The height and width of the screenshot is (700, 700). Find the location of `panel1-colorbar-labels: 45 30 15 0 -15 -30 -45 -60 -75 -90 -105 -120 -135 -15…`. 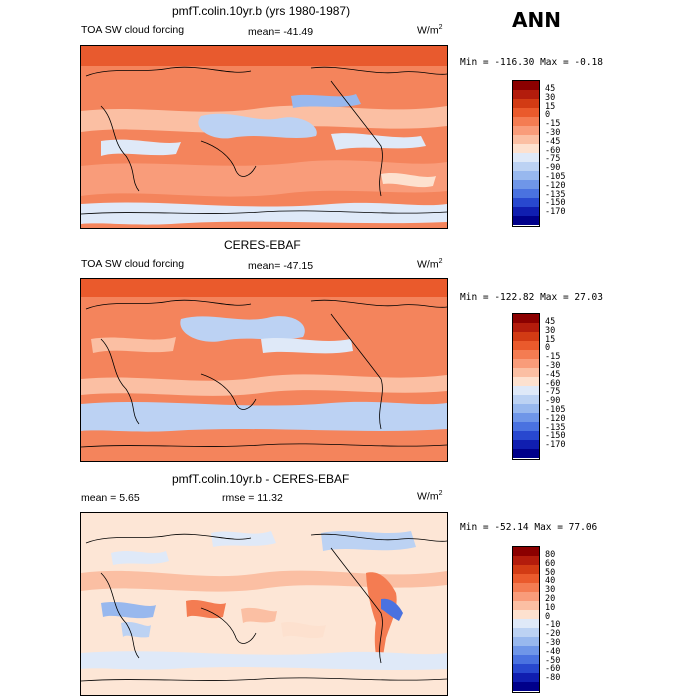

panel1-colorbar-labels: 45 30 15 0 -15 -30 -45 -60 -75 -90 -105 -120 -135 -15… is located at coordinates (555, 151).